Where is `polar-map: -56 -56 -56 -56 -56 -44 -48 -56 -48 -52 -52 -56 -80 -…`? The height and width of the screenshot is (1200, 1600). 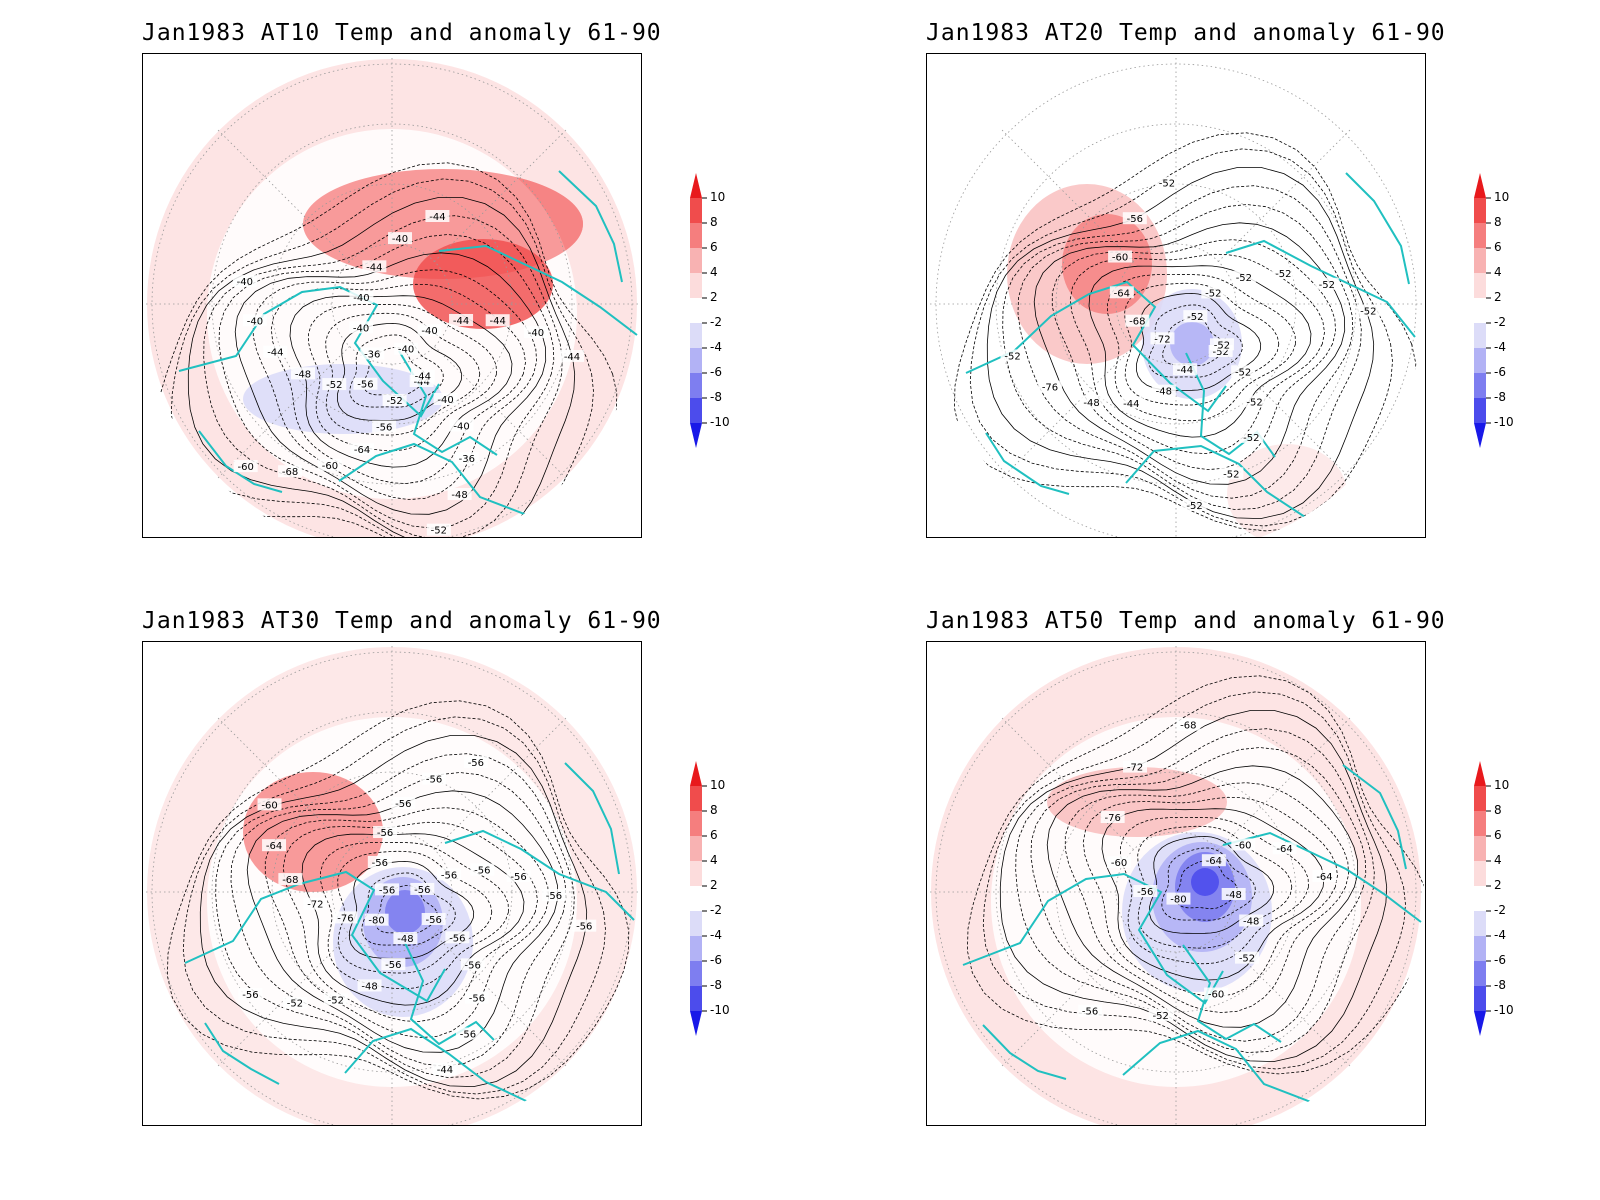
polar-map: -56 -56 -56 -56 -56 -44 -48 -56 -48 -52 -52 -56 -80 -… is located at coordinates (392, 883).